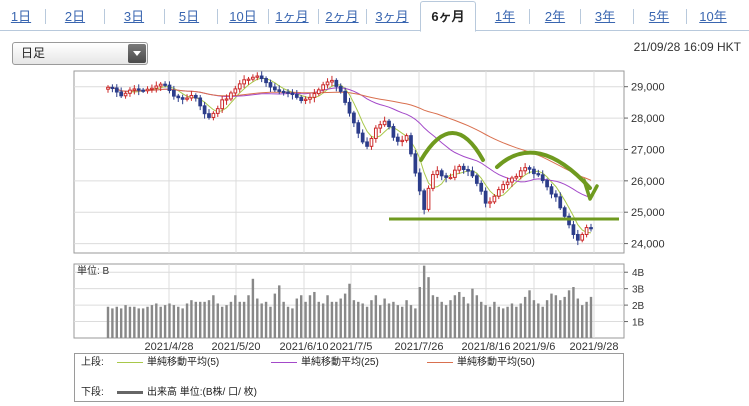  Describe the element at coordinates (284, 362) in the screenshot. I see `legend-ma25-swatch` at that location.